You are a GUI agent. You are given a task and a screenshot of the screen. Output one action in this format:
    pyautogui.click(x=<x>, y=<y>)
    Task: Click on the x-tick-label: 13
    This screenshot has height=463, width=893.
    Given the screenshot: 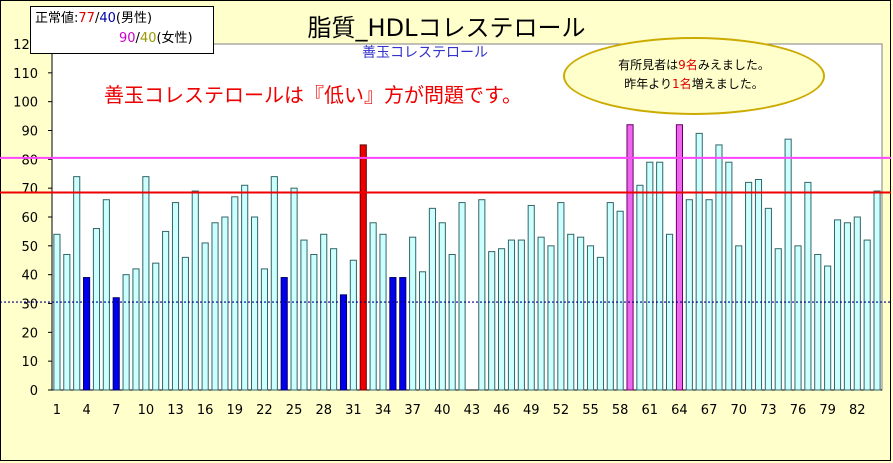 What is the action you would take?
    pyautogui.click(x=175, y=410)
    